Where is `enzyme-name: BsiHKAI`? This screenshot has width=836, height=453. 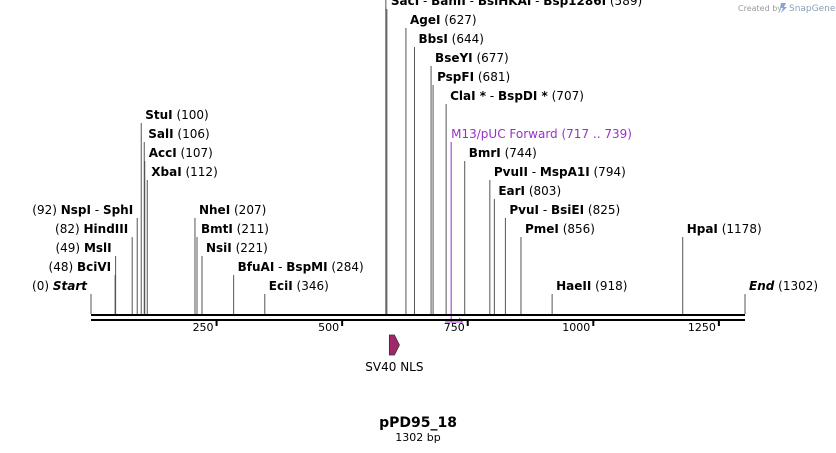 enzyme-name: BsiHKAI is located at coordinates (505, 4).